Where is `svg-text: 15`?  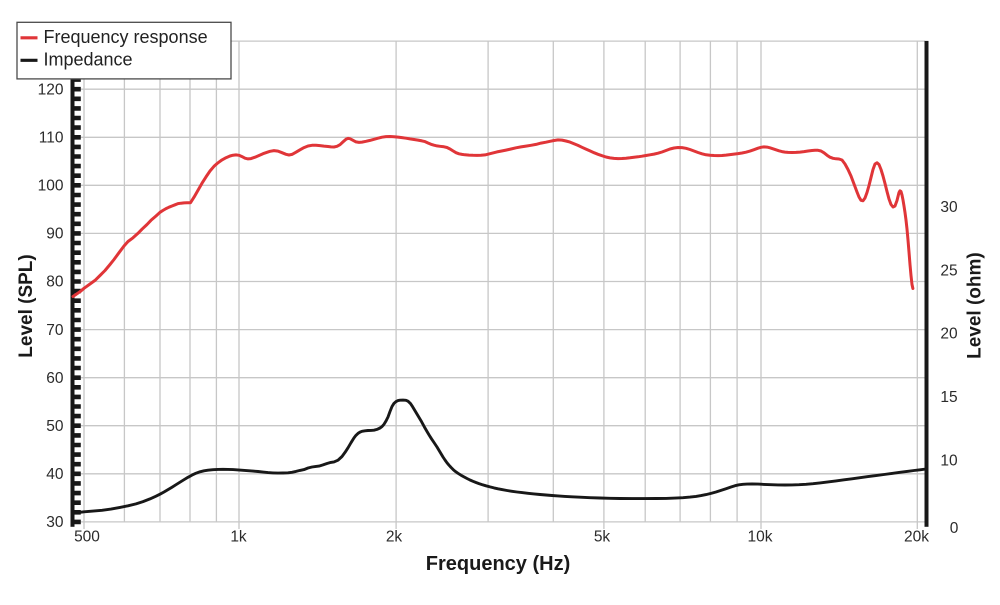
svg-text: 15 is located at coordinates (948, 397).